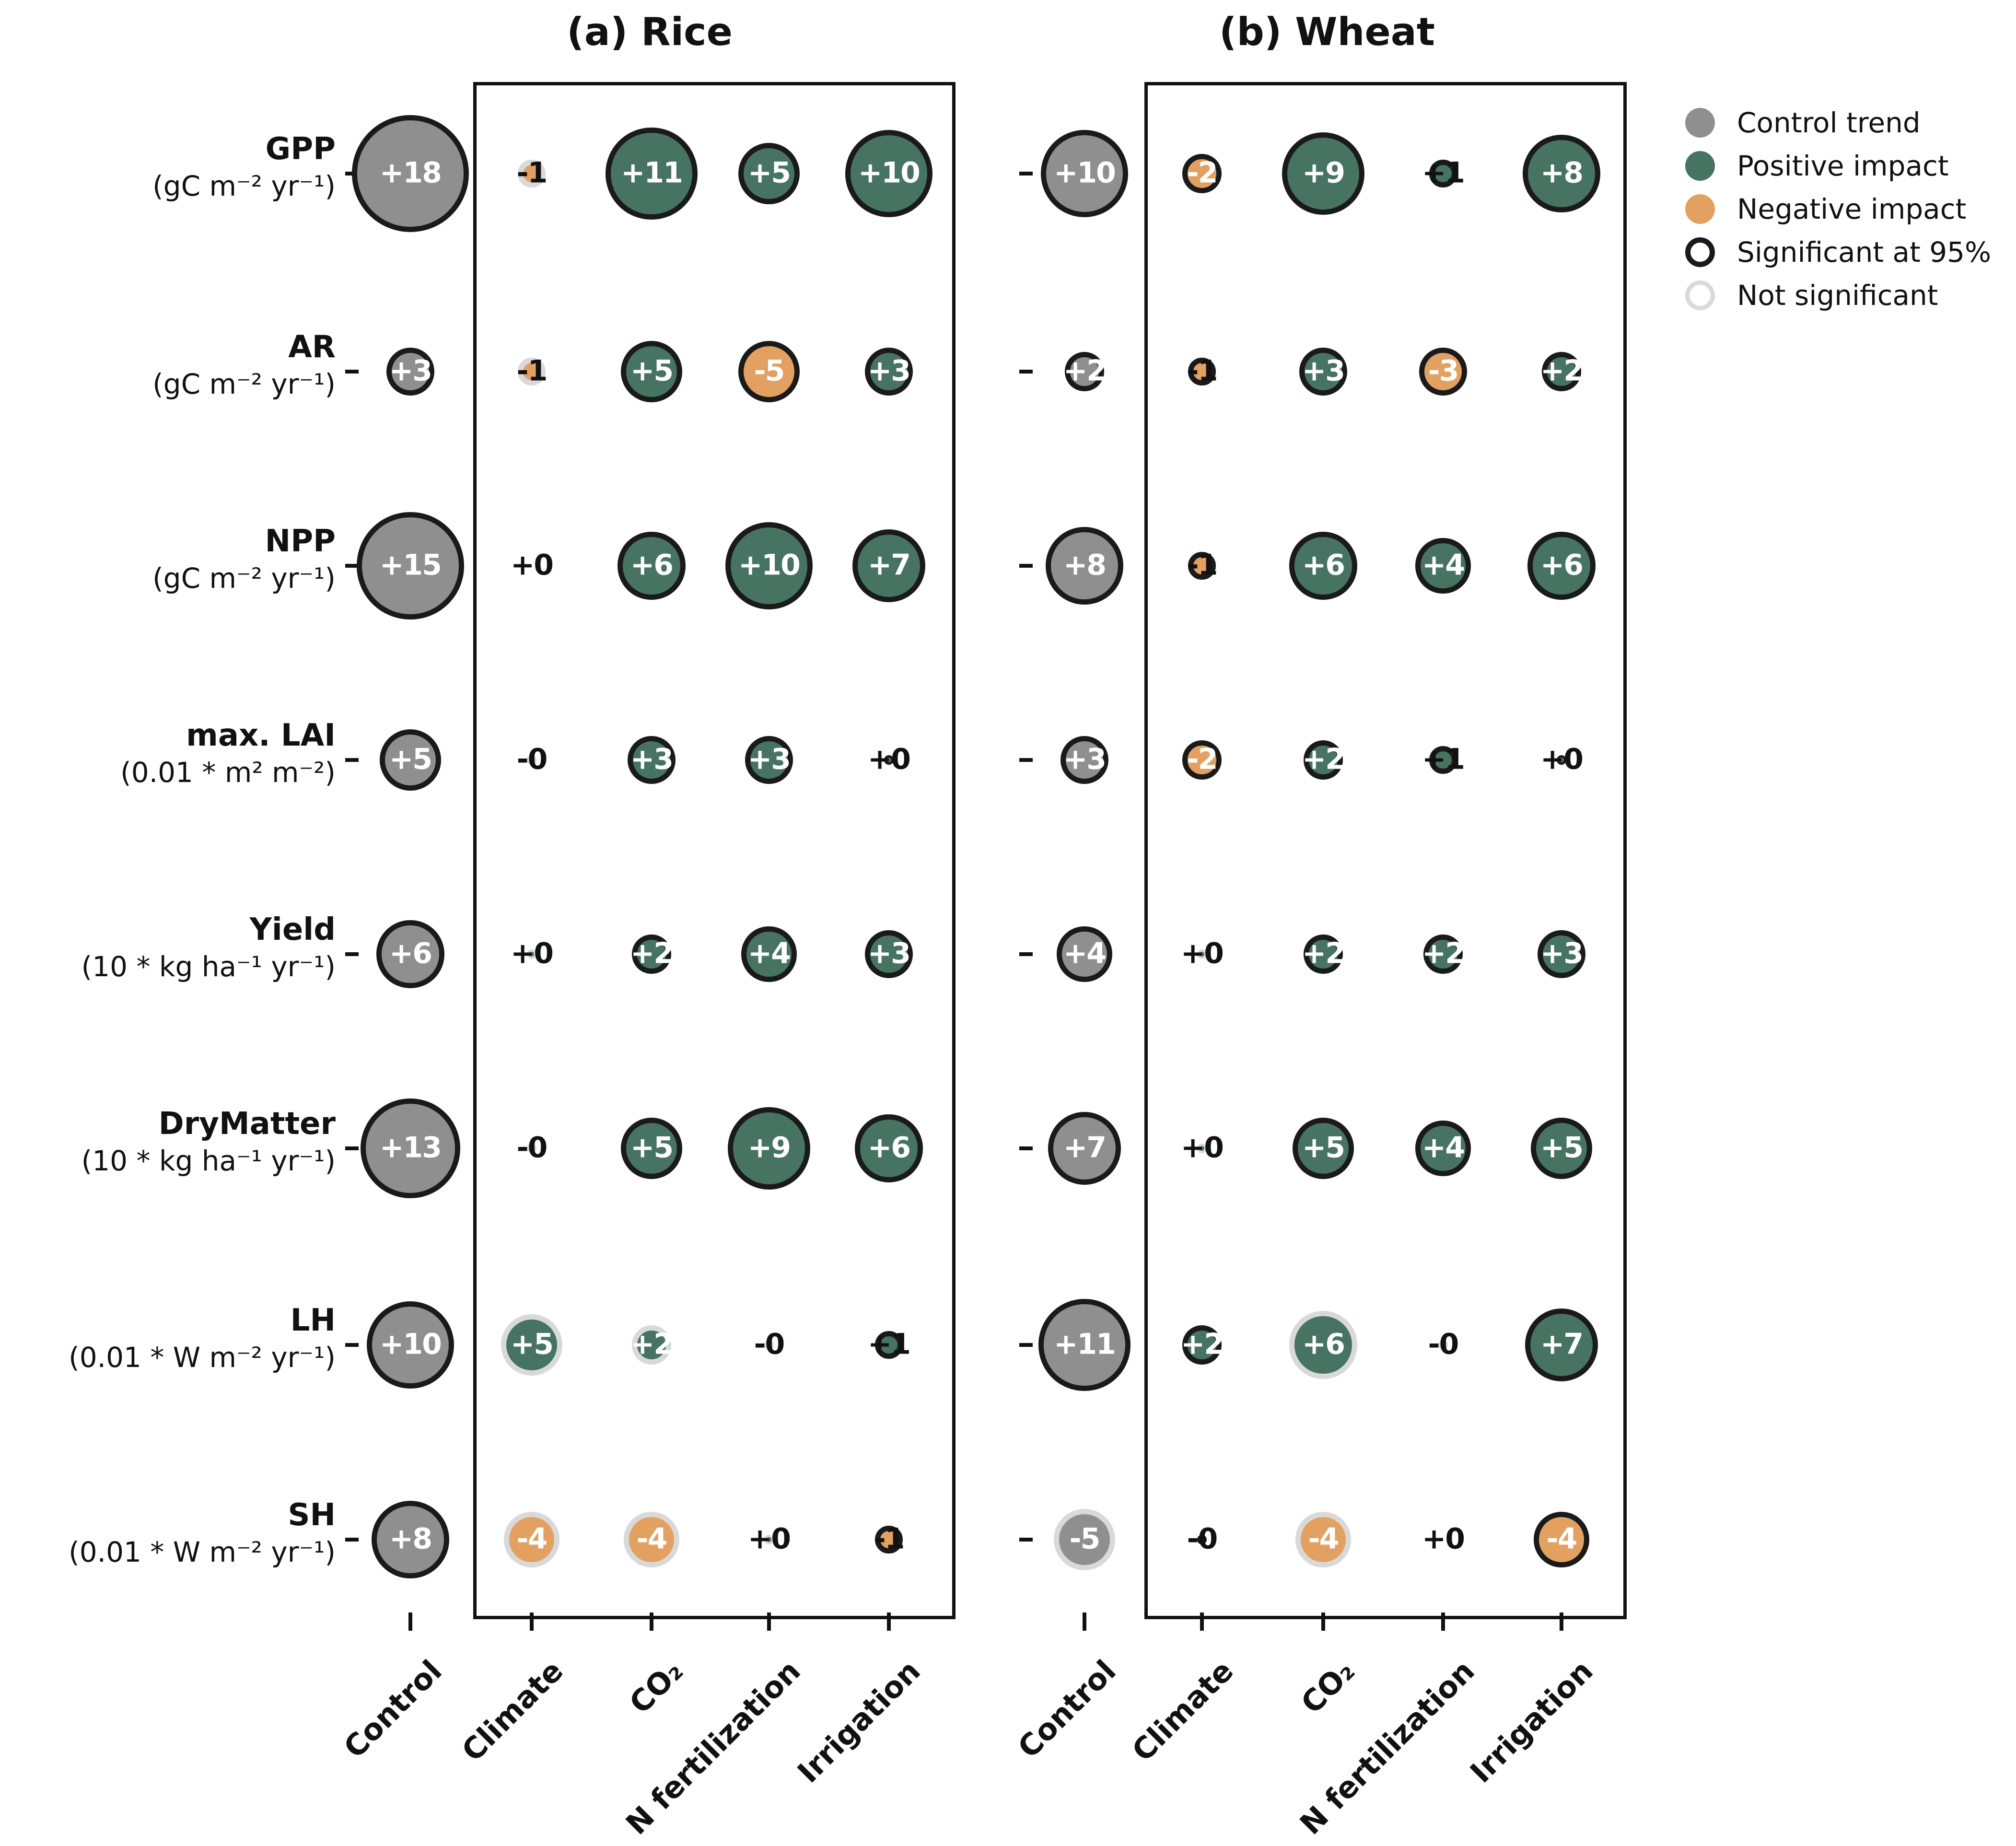  I want to click on bubble-a-max. LAI-3, so click(769, 760).